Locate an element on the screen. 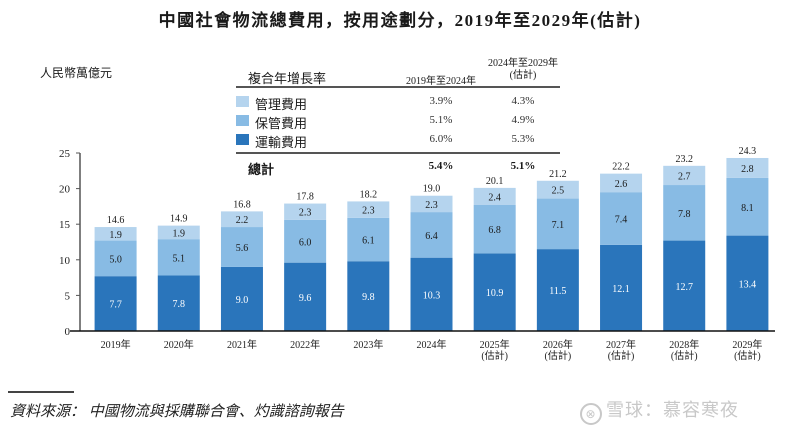 Image resolution: width=800 pixels, height=430 pixels. bar-total-label: 17.8 is located at coordinates (305, 197).